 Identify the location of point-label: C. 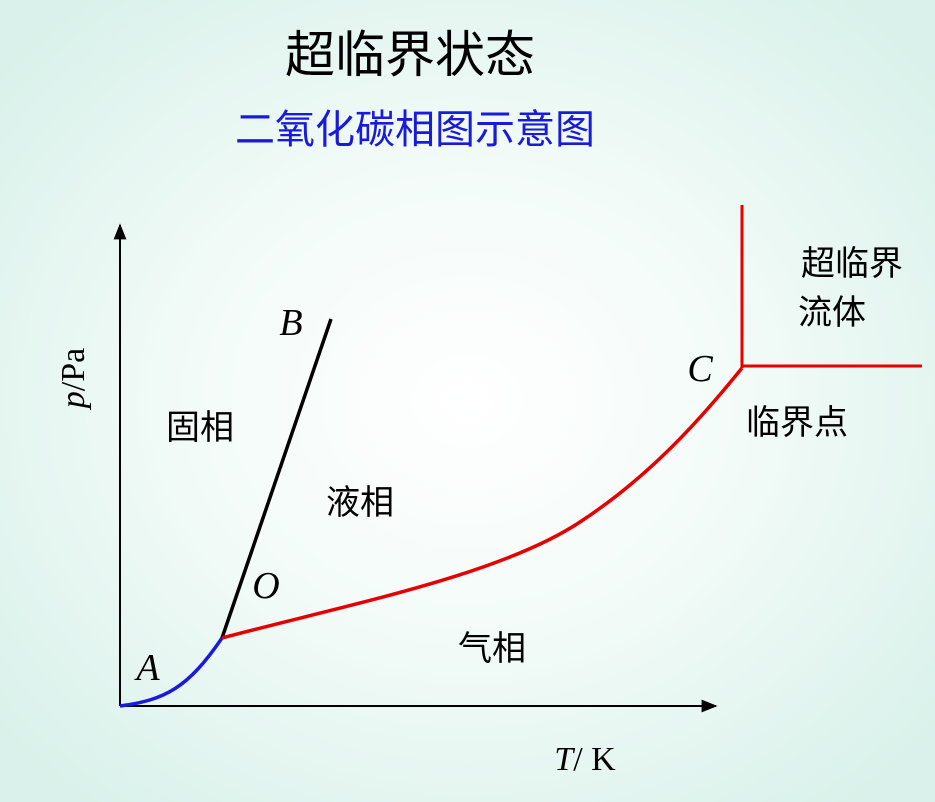
(700, 369).